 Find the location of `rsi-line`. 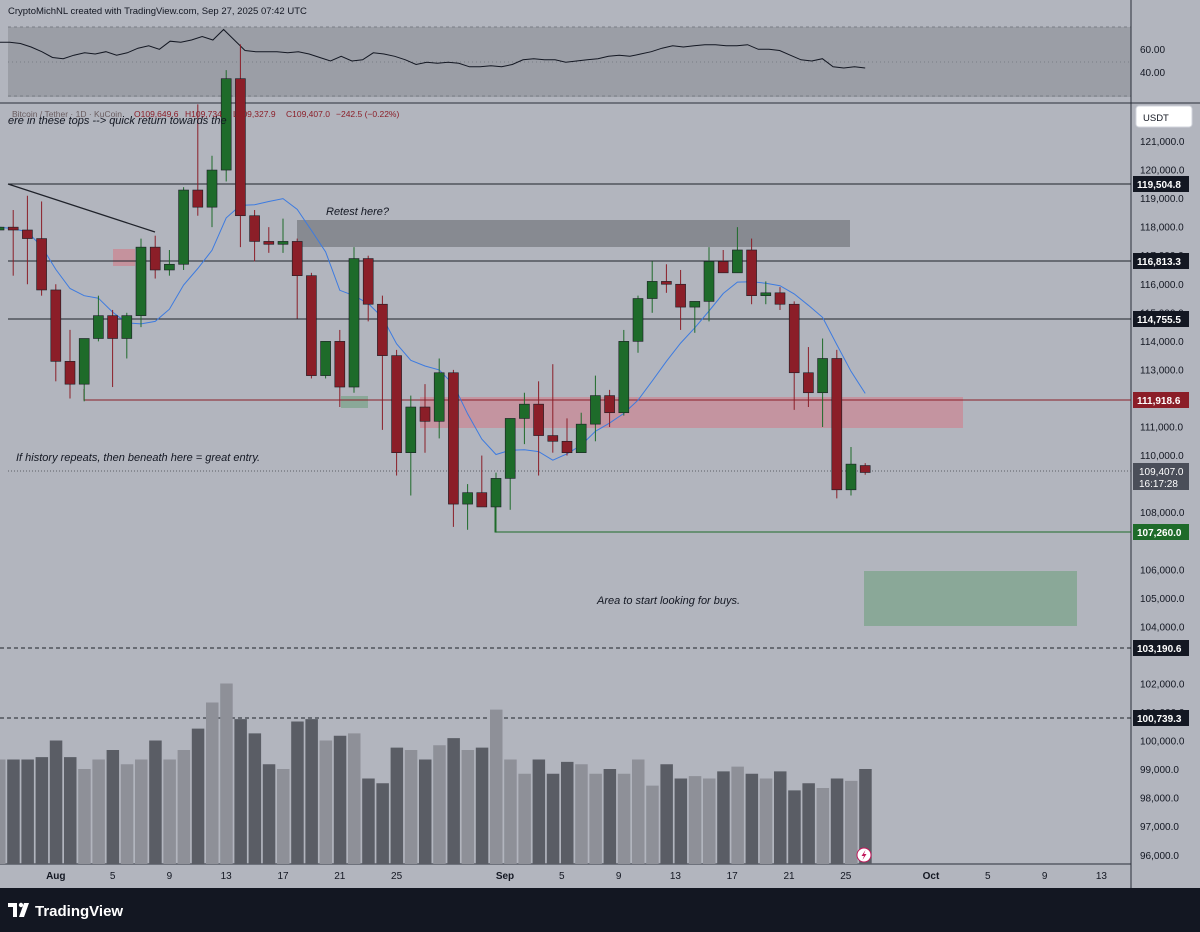

rsi-line is located at coordinates (433, 48).